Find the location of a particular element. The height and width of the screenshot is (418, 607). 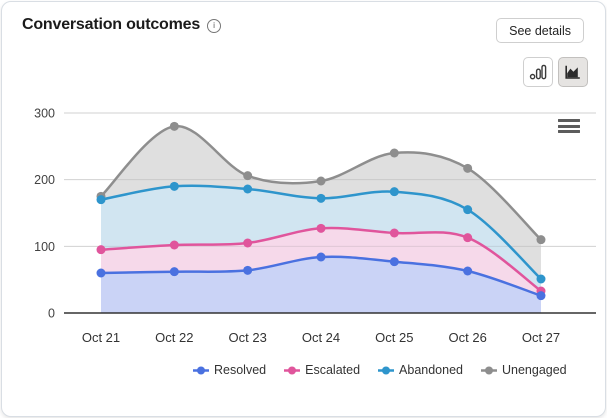

chart-type-toggle is located at coordinates (555, 72).